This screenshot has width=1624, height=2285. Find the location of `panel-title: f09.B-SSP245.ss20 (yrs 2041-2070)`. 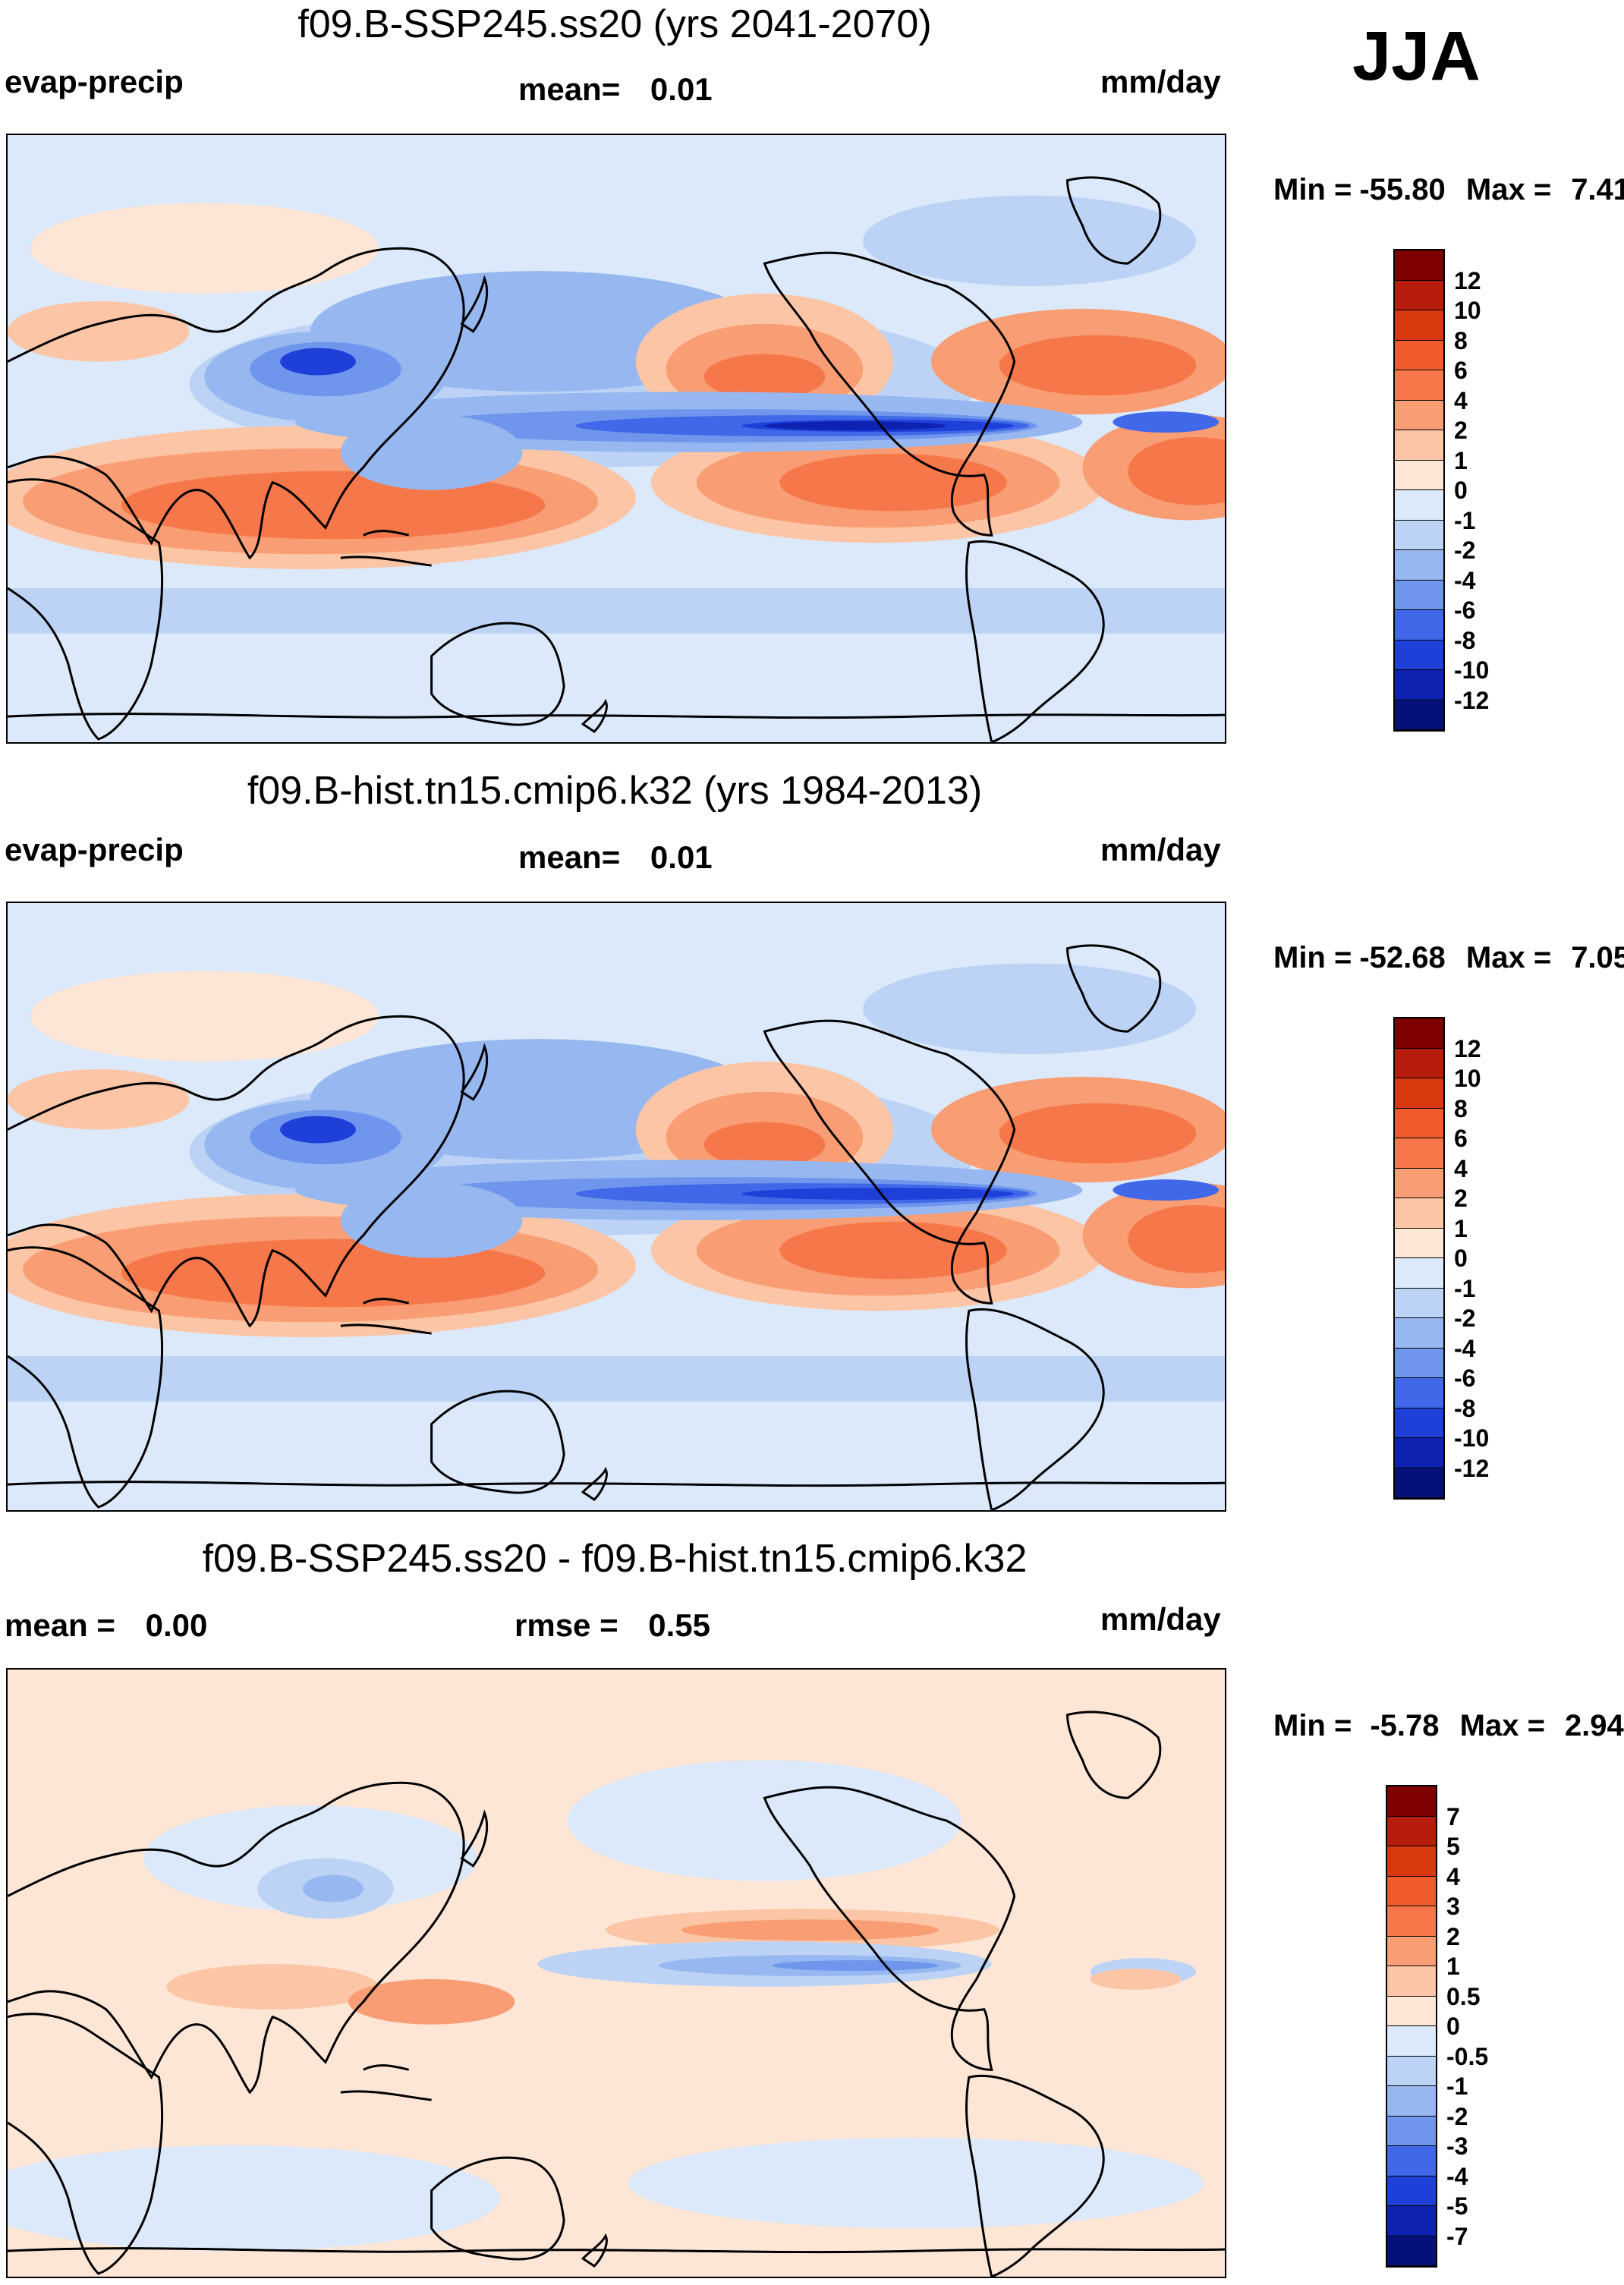

panel-title: f09.B-SSP245.ss20 (yrs 2041-2070) is located at coordinates (614, 24).